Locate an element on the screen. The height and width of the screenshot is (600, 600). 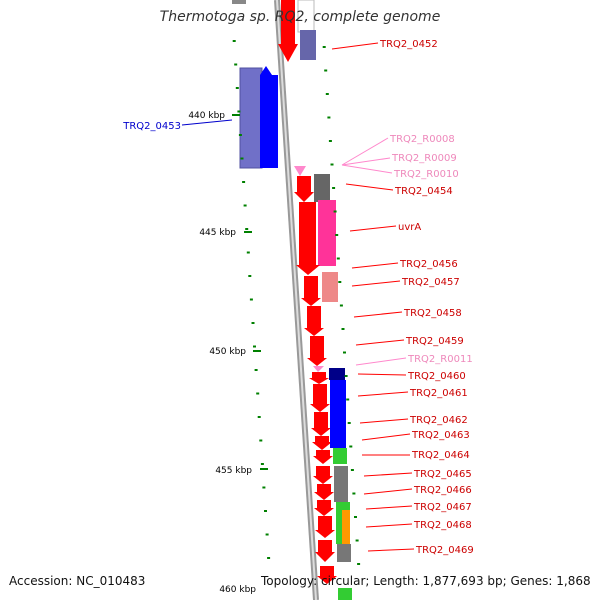
gene-label-TRQ2_0454: TRQ2_0454 is located at coordinates (423, 191).